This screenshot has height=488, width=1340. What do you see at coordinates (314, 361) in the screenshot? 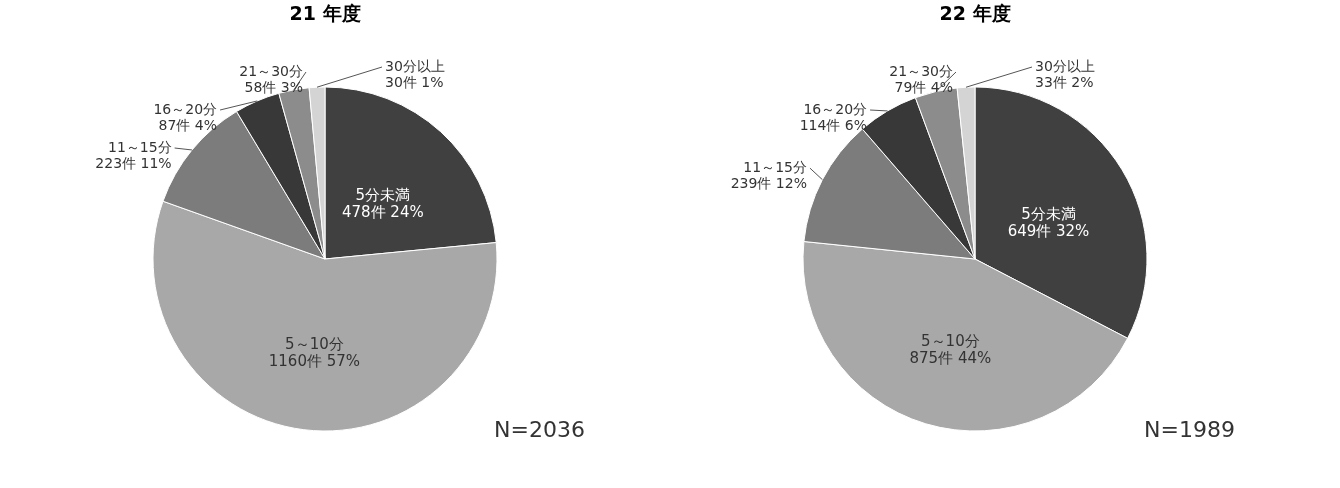
I see `data-label: 1160件 57%` at bounding box center [314, 361].